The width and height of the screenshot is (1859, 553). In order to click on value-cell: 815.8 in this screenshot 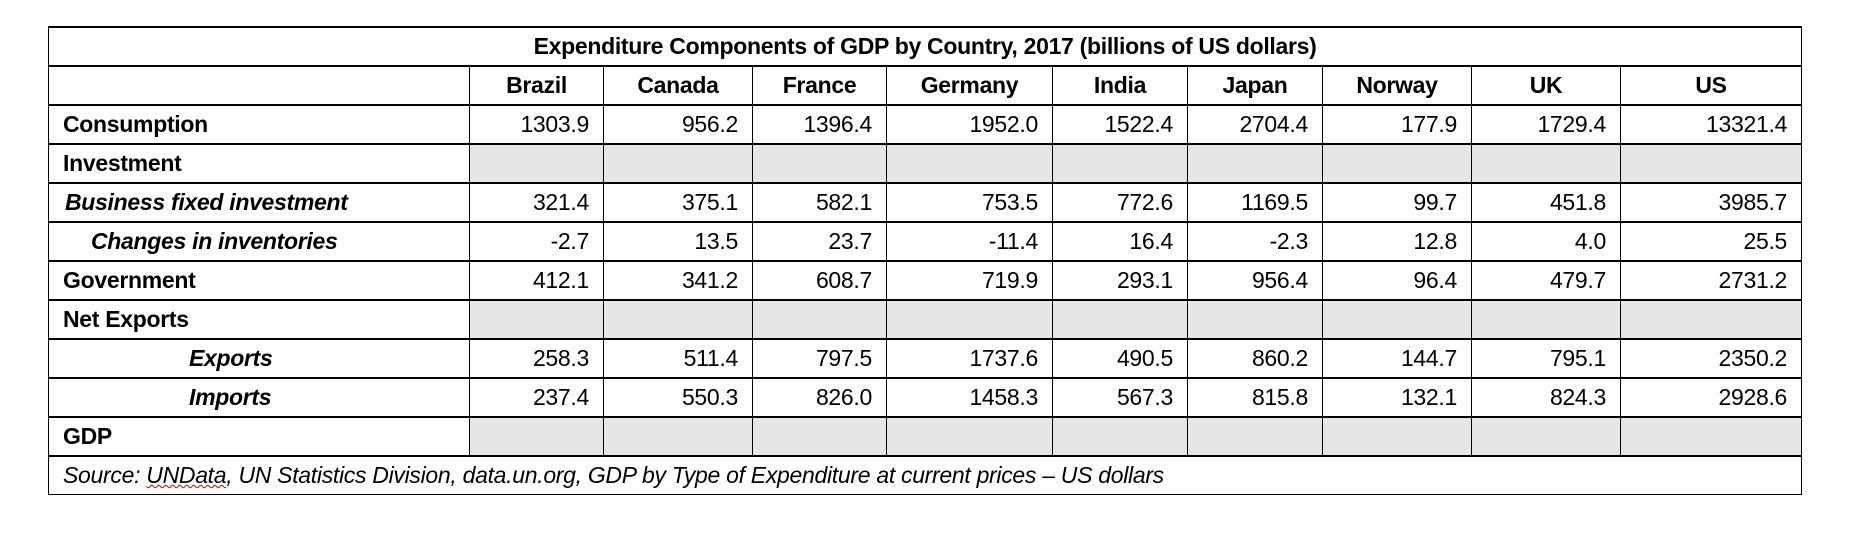, I will do `click(1255, 397)`.